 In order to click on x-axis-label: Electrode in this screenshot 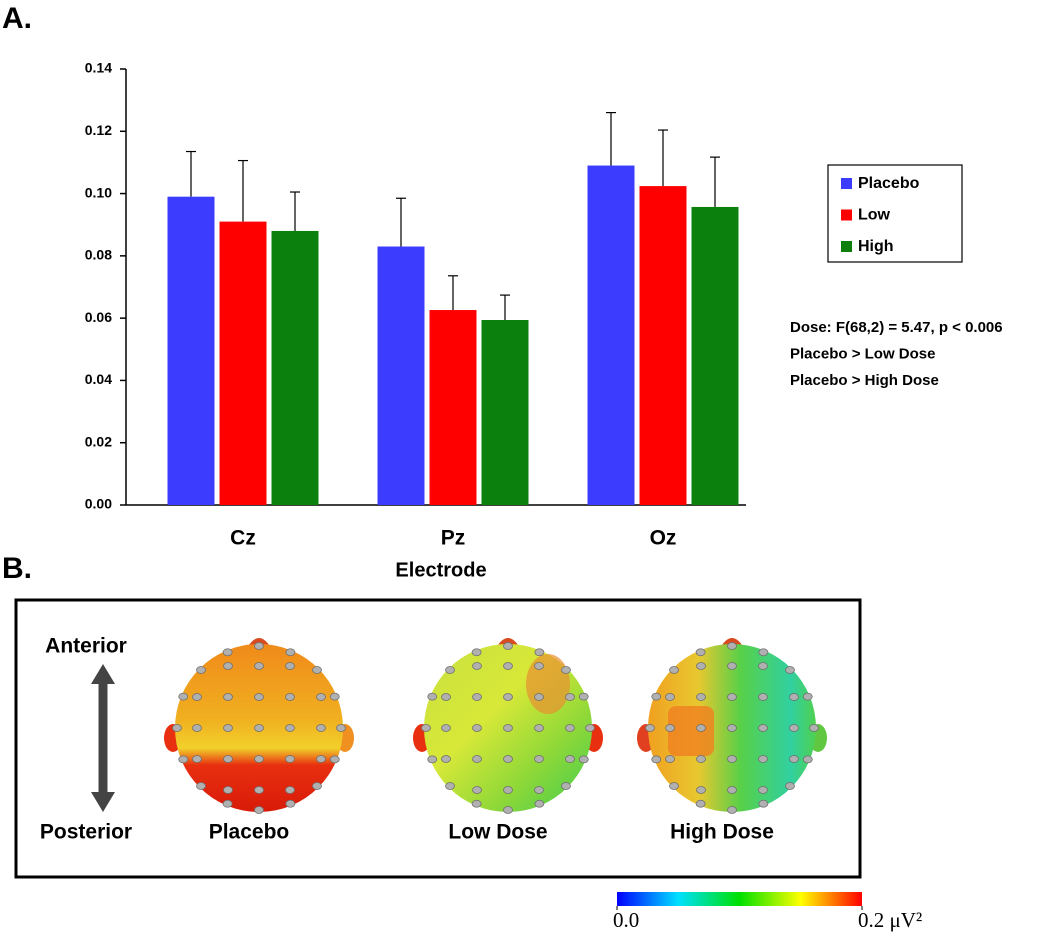, I will do `click(440, 570)`.